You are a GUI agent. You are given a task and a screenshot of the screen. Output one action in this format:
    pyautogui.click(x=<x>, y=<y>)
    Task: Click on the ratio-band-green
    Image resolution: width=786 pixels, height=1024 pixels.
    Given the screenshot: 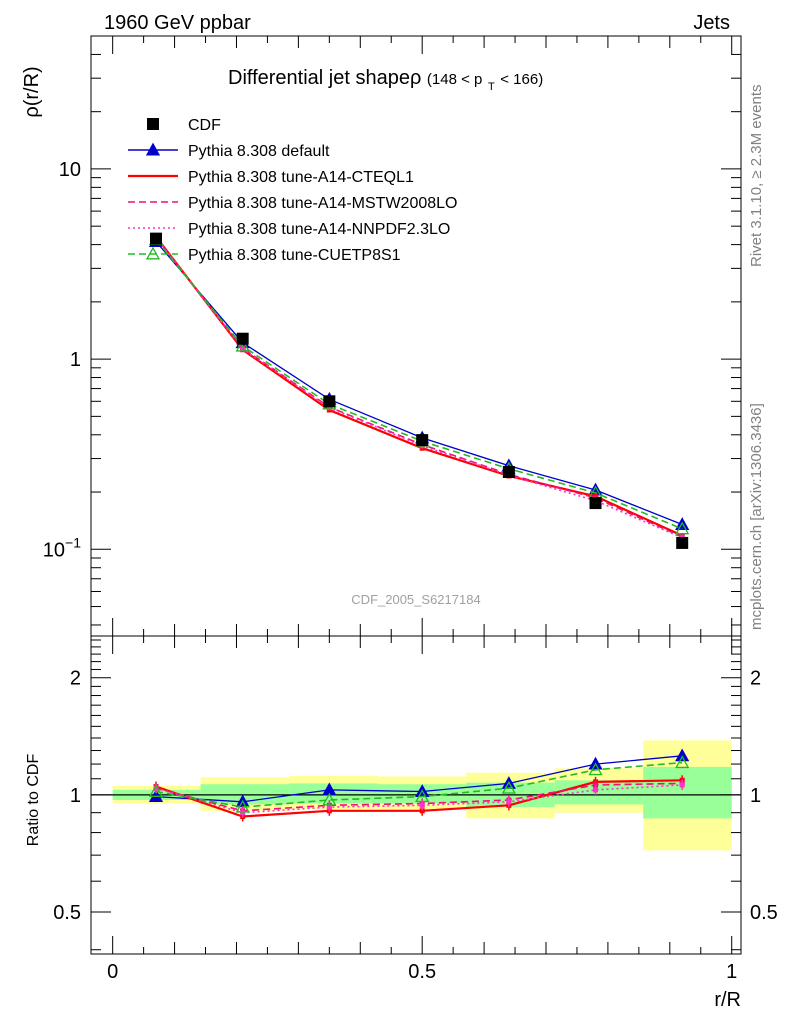 What is the action you would take?
    pyautogui.click(x=687, y=792)
    